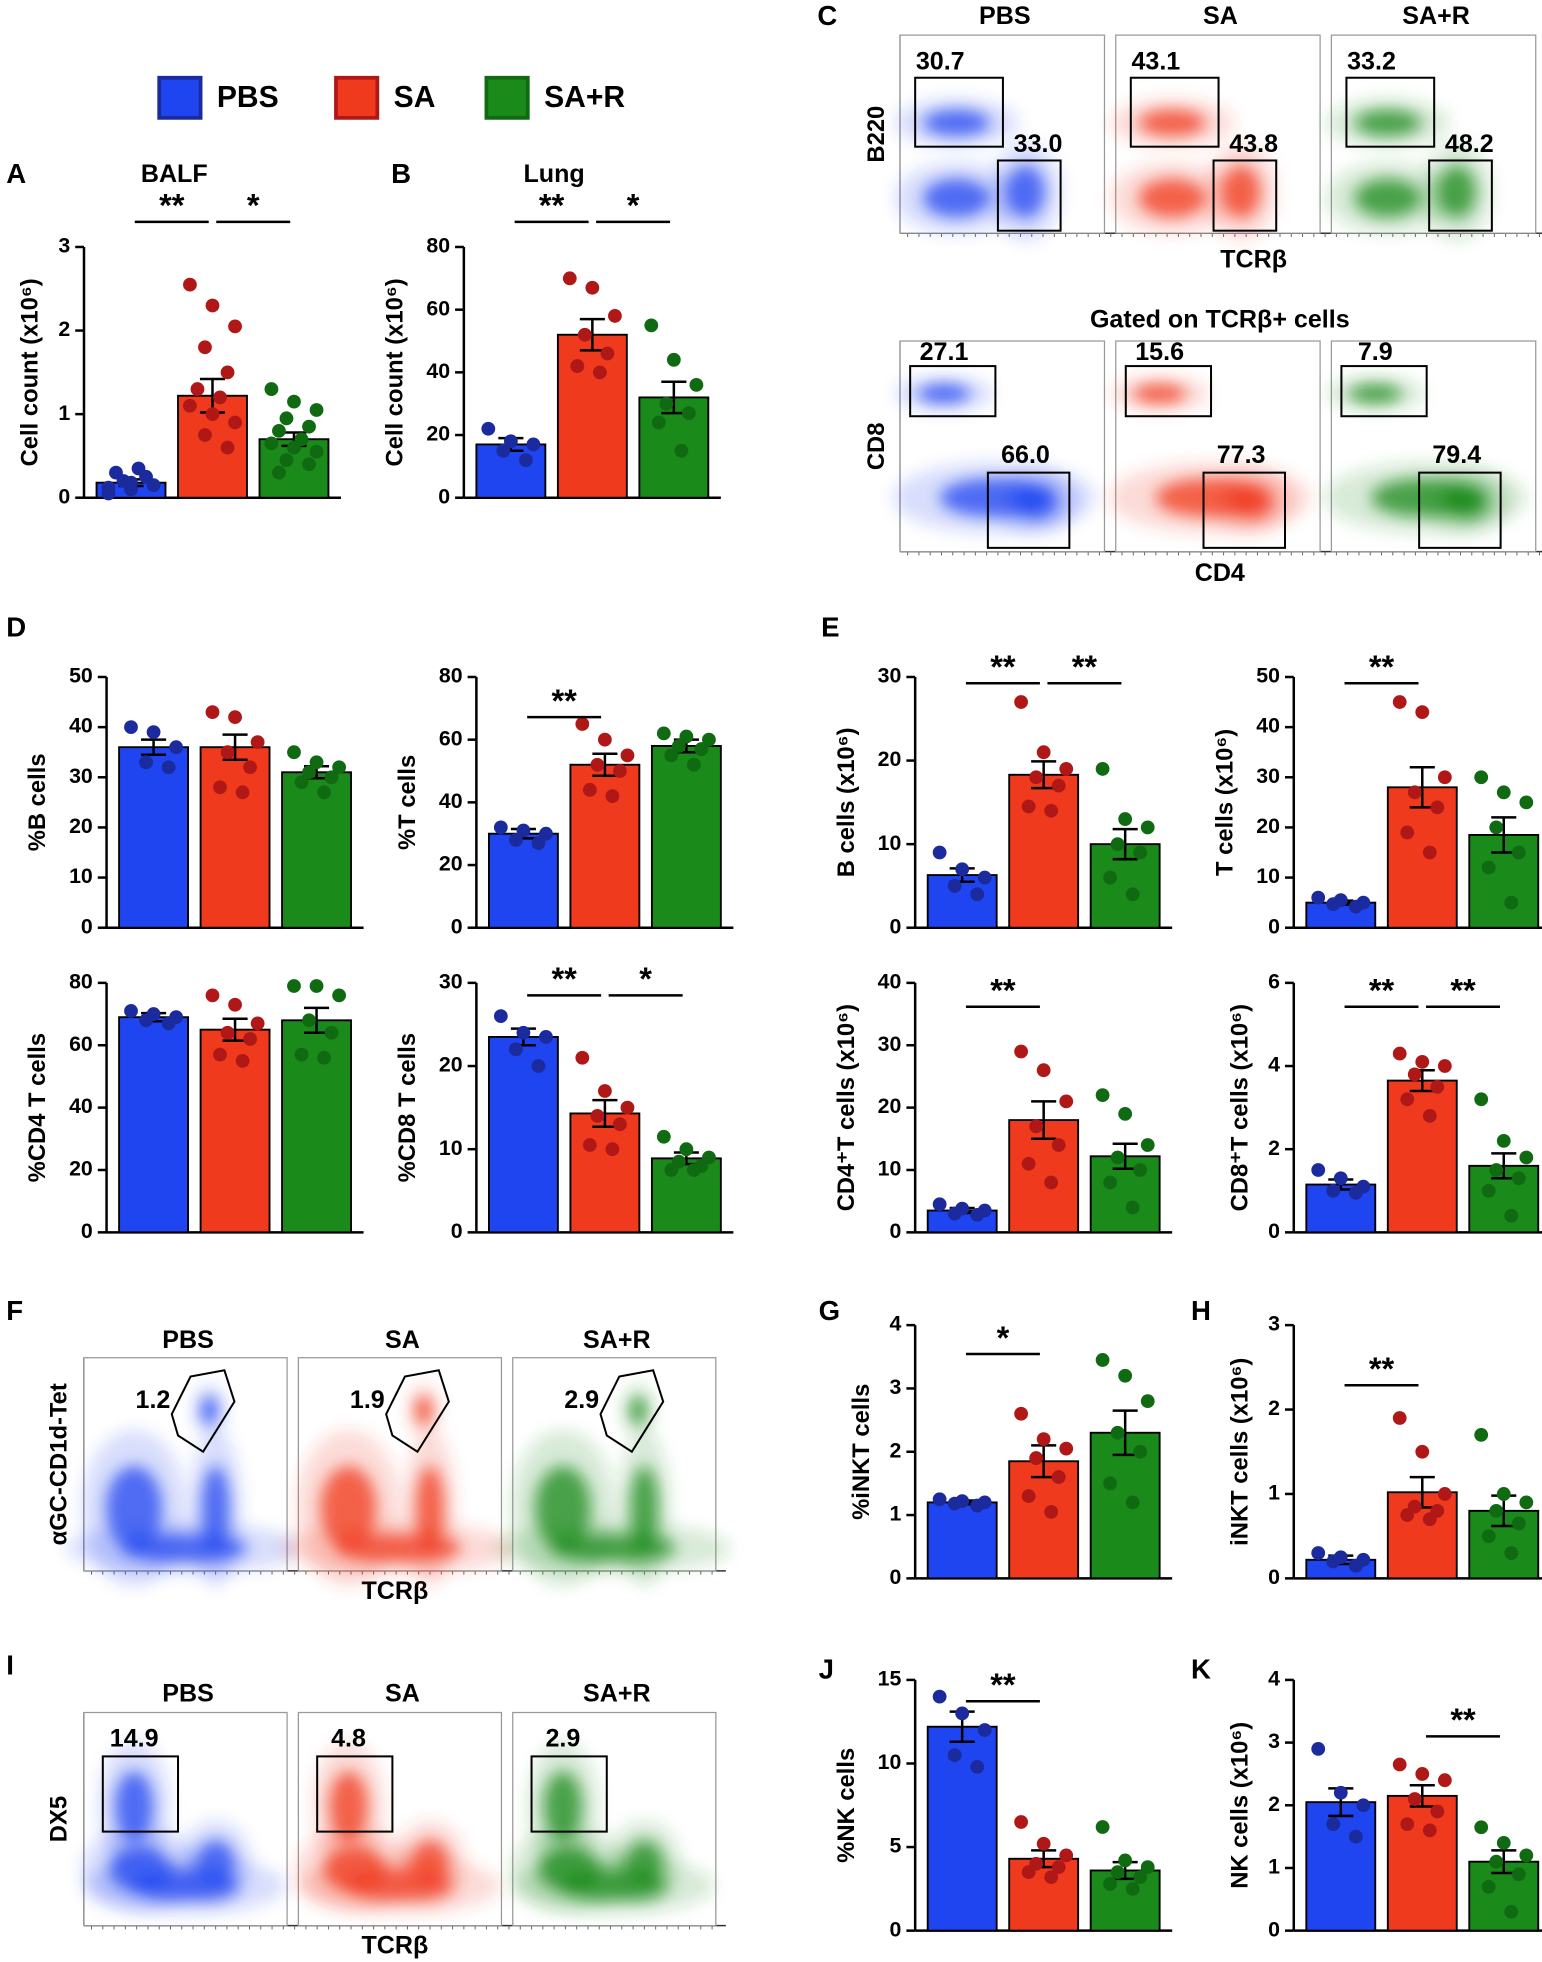  I want to click on y-tick-label: 60, so click(438, 308).